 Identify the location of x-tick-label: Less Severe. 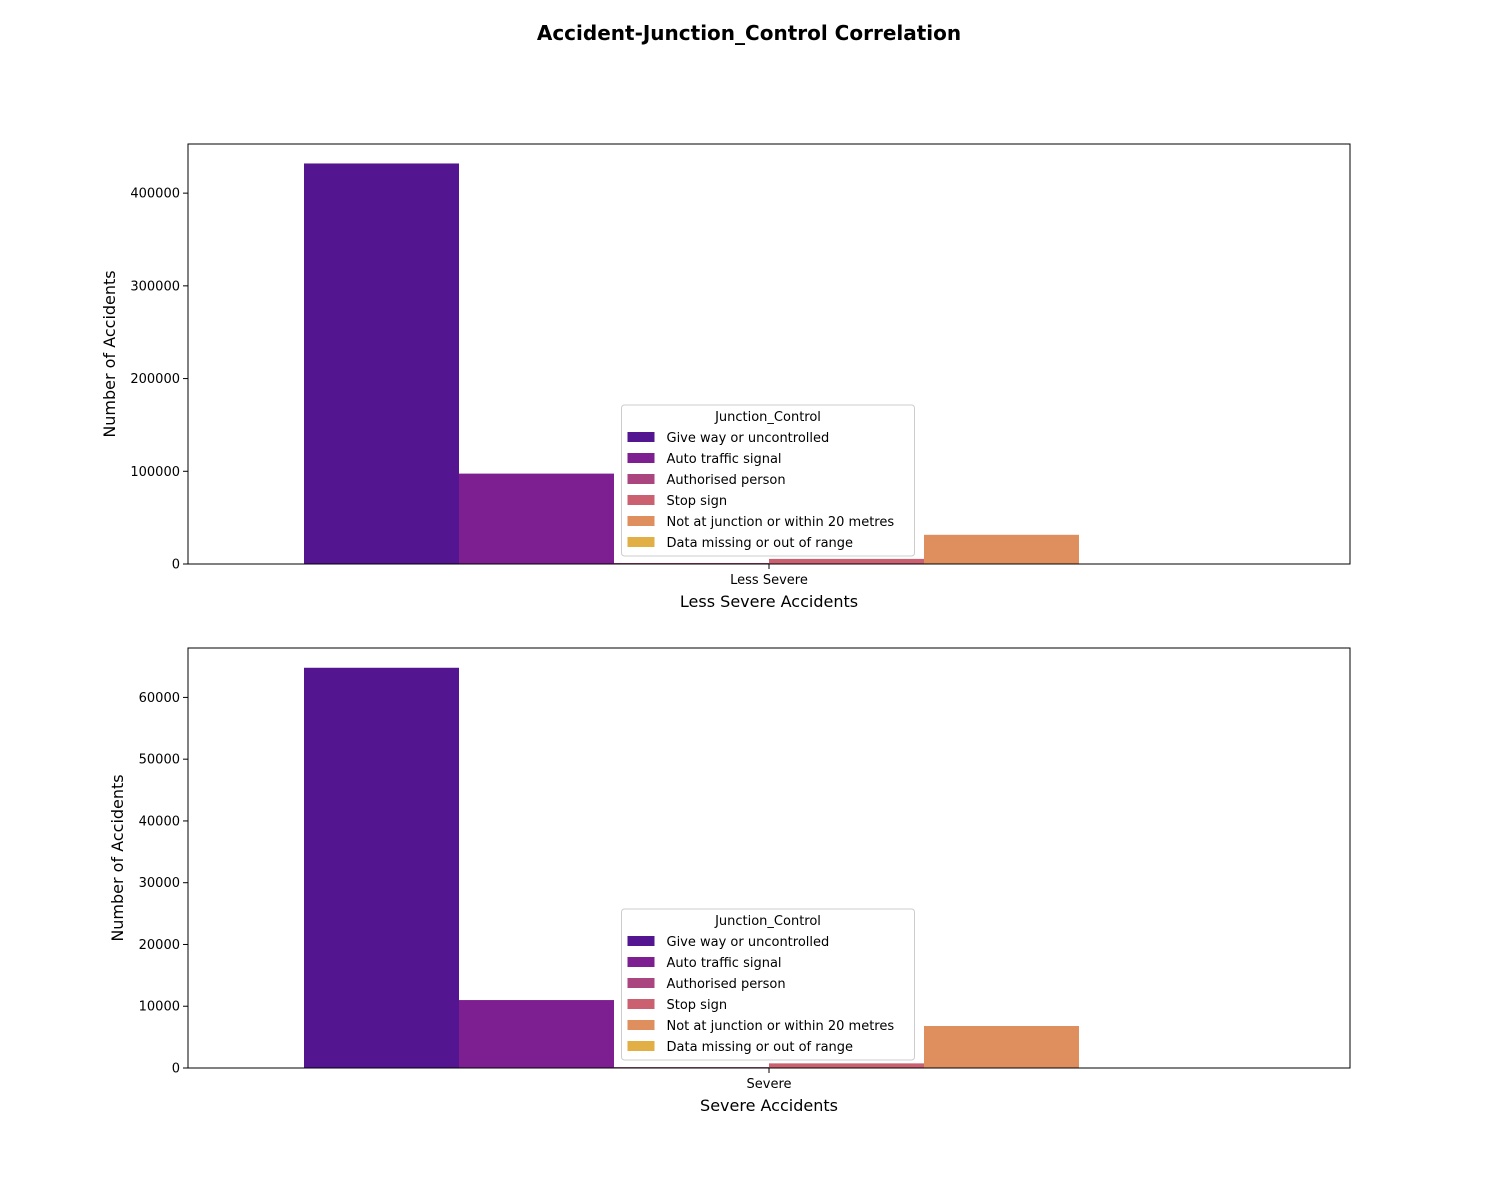
(769, 580).